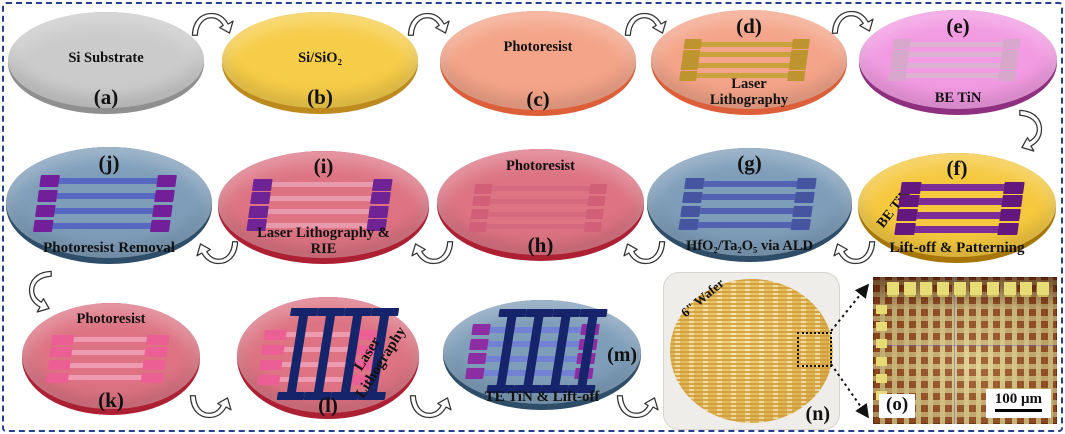 The height and width of the screenshot is (434, 1065). I want to click on flow-arrow-g-h, so click(644, 253).